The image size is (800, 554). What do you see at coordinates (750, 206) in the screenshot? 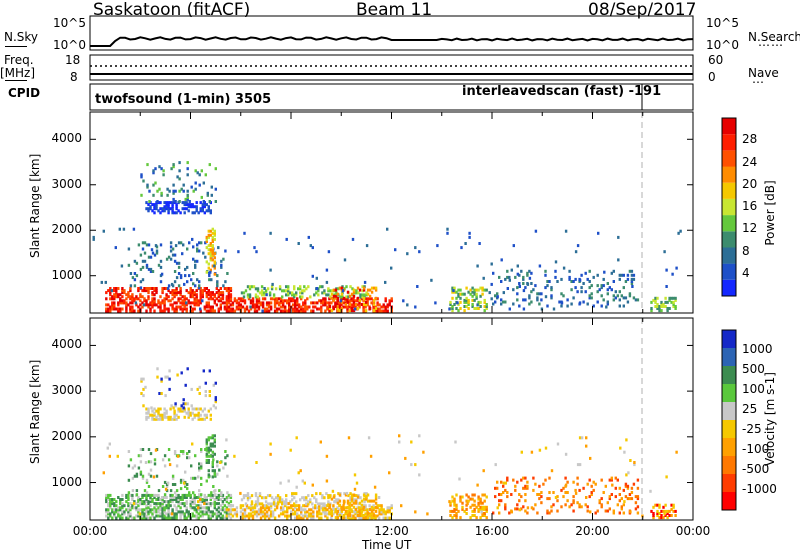
I see `colorbar-tick-label: 16` at bounding box center [750, 206].